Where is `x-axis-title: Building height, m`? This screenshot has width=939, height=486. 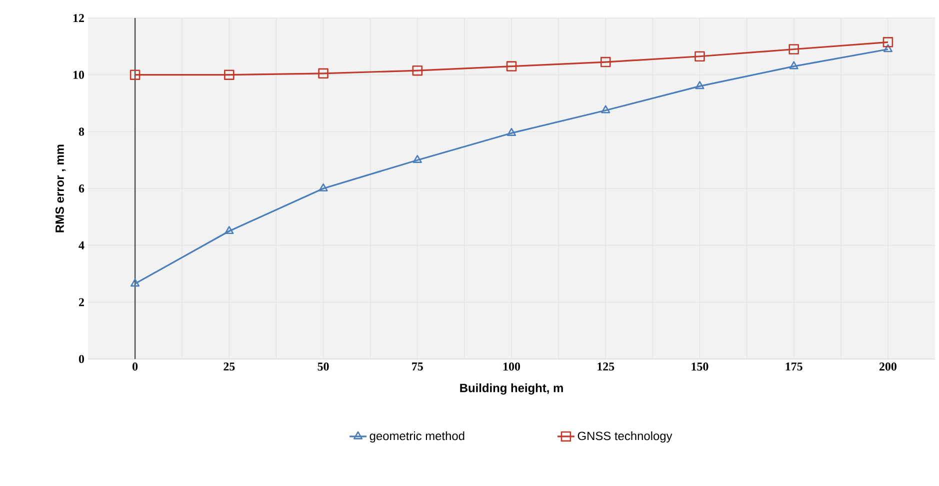
x-axis-title: Building height, m is located at coordinates (511, 389).